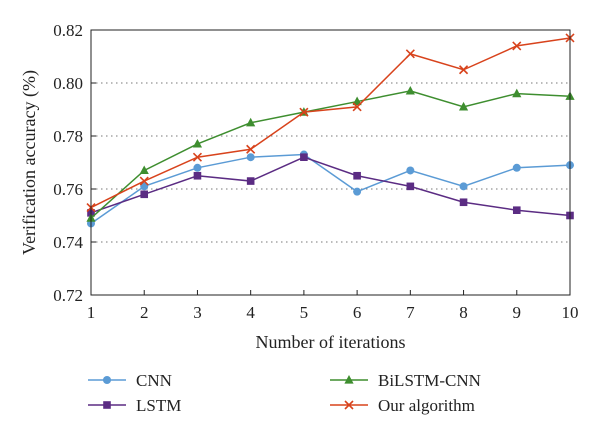 This screenshot has height=436, width=600. I want to click on series-cnn, so click(330, 189).